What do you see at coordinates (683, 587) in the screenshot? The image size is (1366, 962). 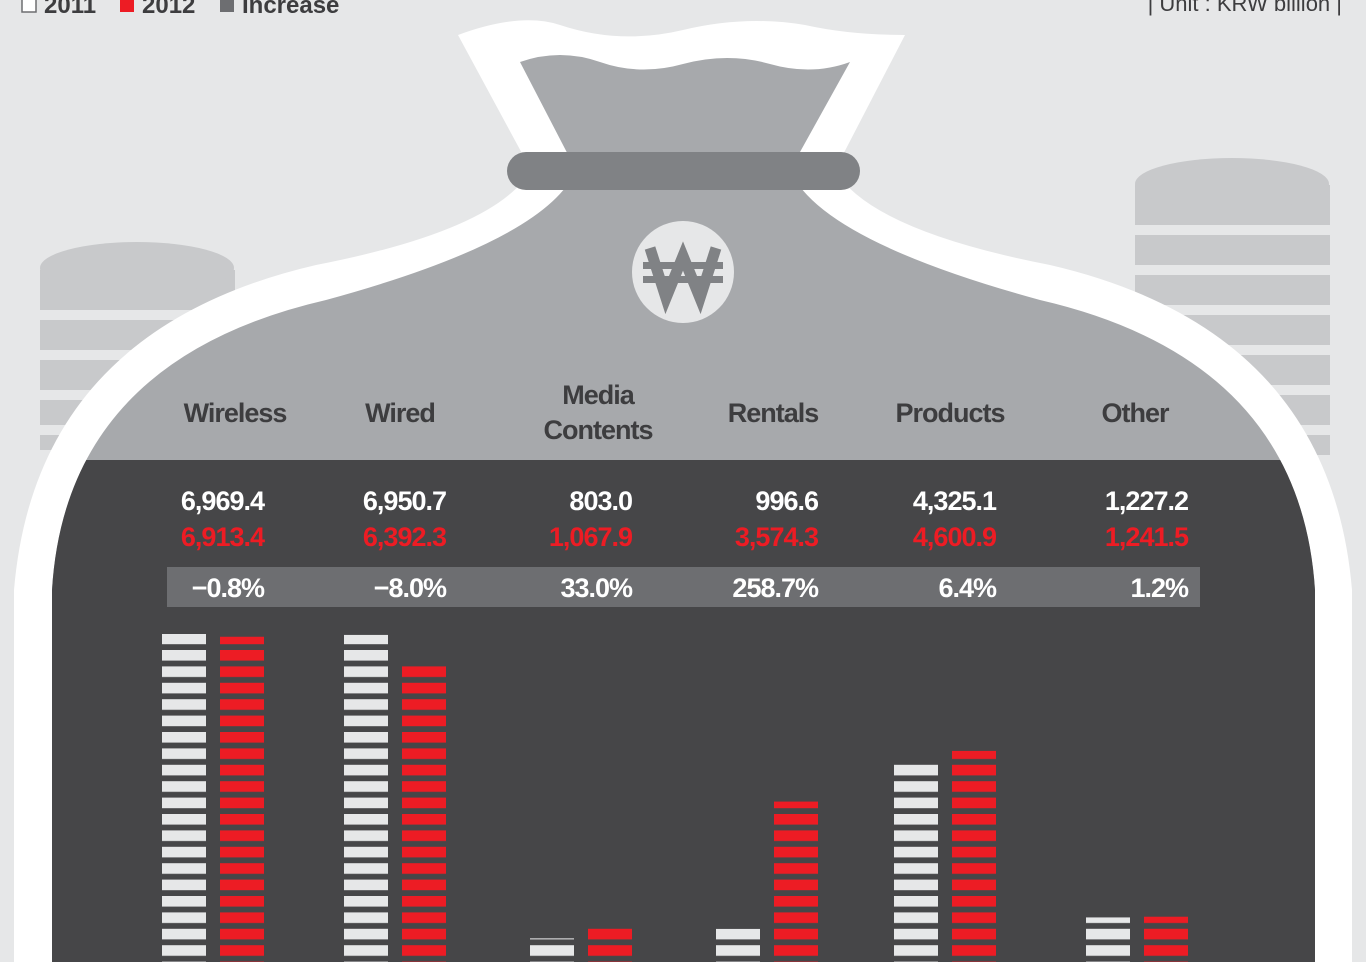 I see `increase-band` at bounding box center [683, 587].